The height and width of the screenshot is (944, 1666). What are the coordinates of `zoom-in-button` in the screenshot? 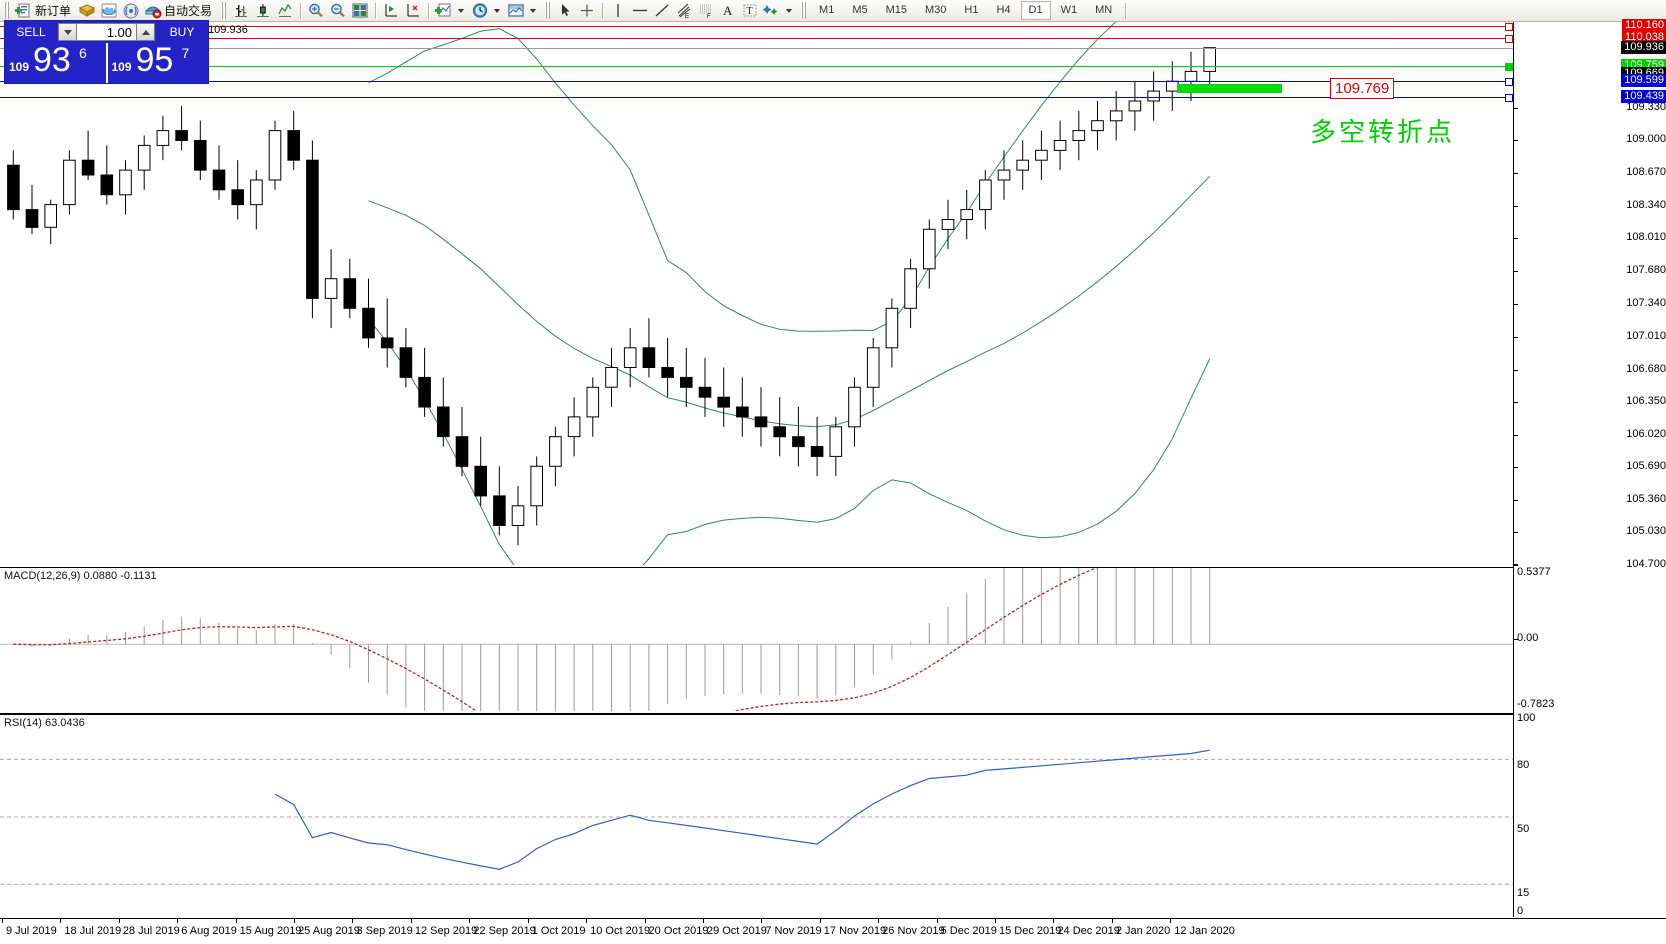 It's located at (316, 11).